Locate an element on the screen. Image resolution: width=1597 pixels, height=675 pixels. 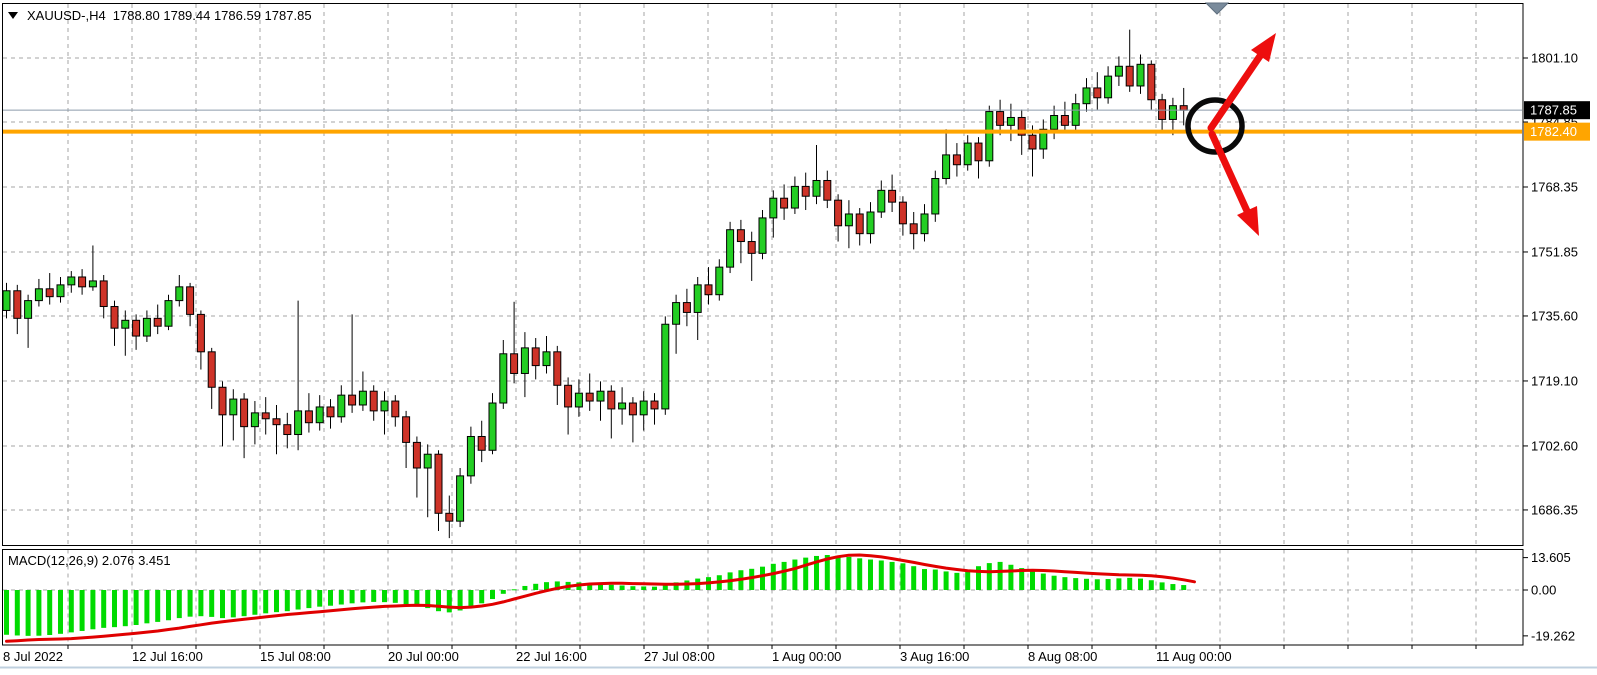
price-axis-label: 1801.10 is located at coordinates (1554, 58).